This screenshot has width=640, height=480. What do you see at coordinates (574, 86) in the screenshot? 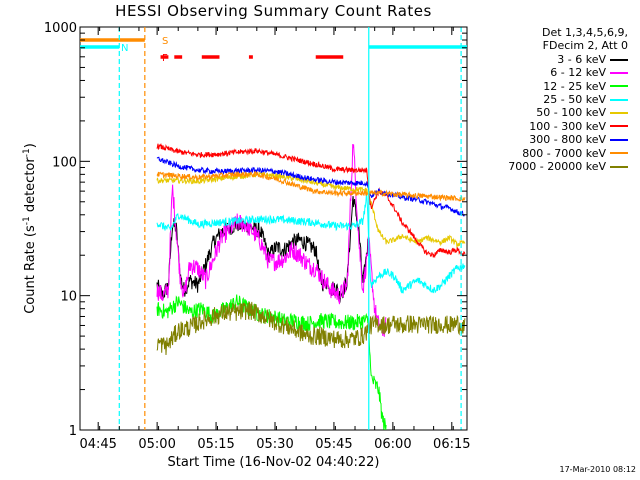
I see `legend-label: 12 - 25 keV` at bounding box center [574, 86].